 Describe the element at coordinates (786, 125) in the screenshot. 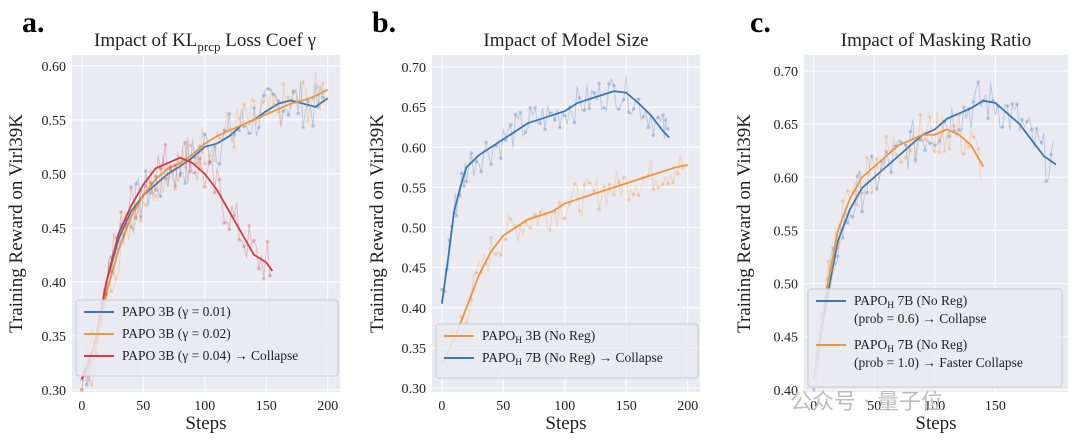

I see `y-tick-label: 0.65` at that location.